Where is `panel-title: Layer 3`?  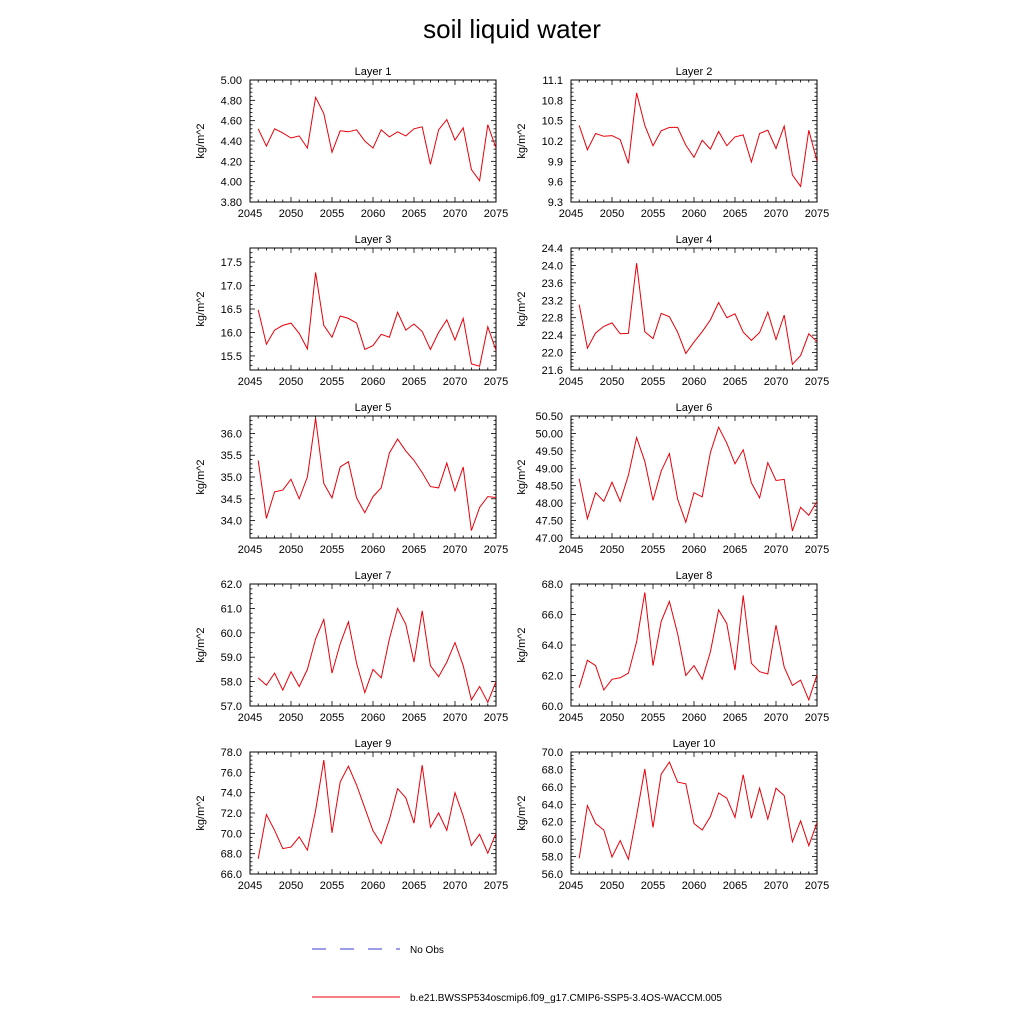 panel-title: Layer 3 is located at coordinates (373, 240).